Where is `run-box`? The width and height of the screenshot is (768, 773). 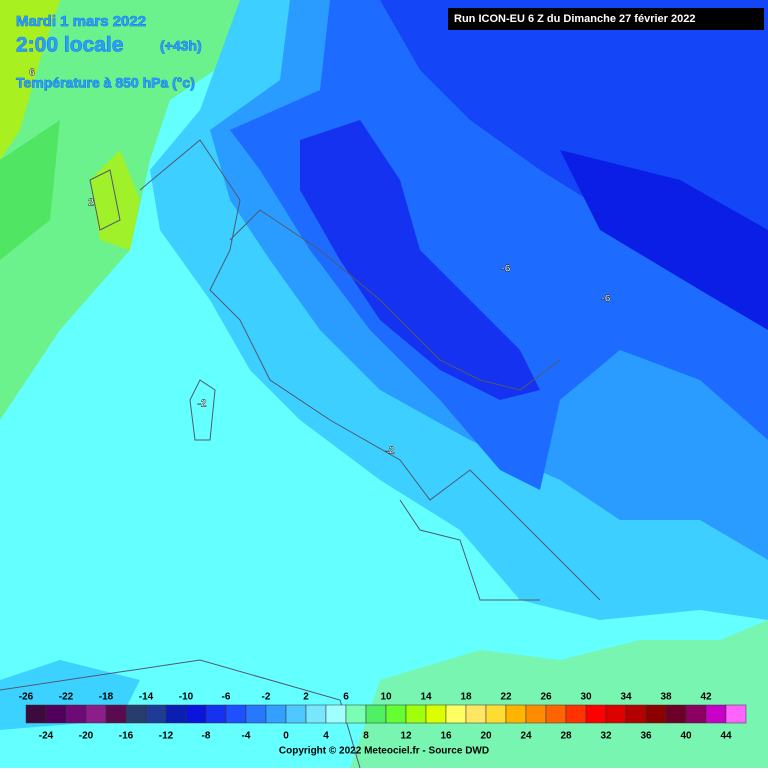
run-box is located at coordinates (606, 19).